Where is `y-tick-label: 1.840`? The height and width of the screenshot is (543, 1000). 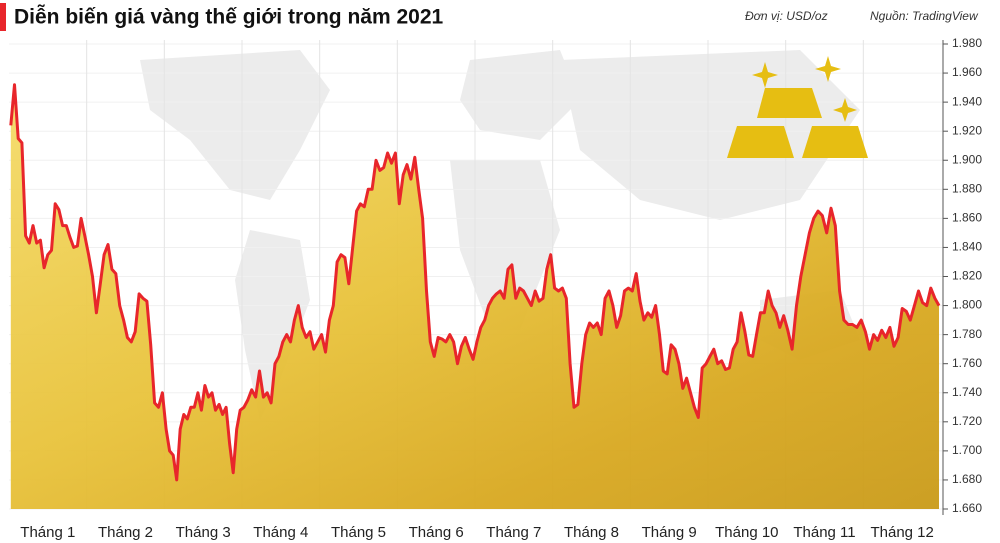
y-tick-label: 1.840 is located at coordinates (967, 247).